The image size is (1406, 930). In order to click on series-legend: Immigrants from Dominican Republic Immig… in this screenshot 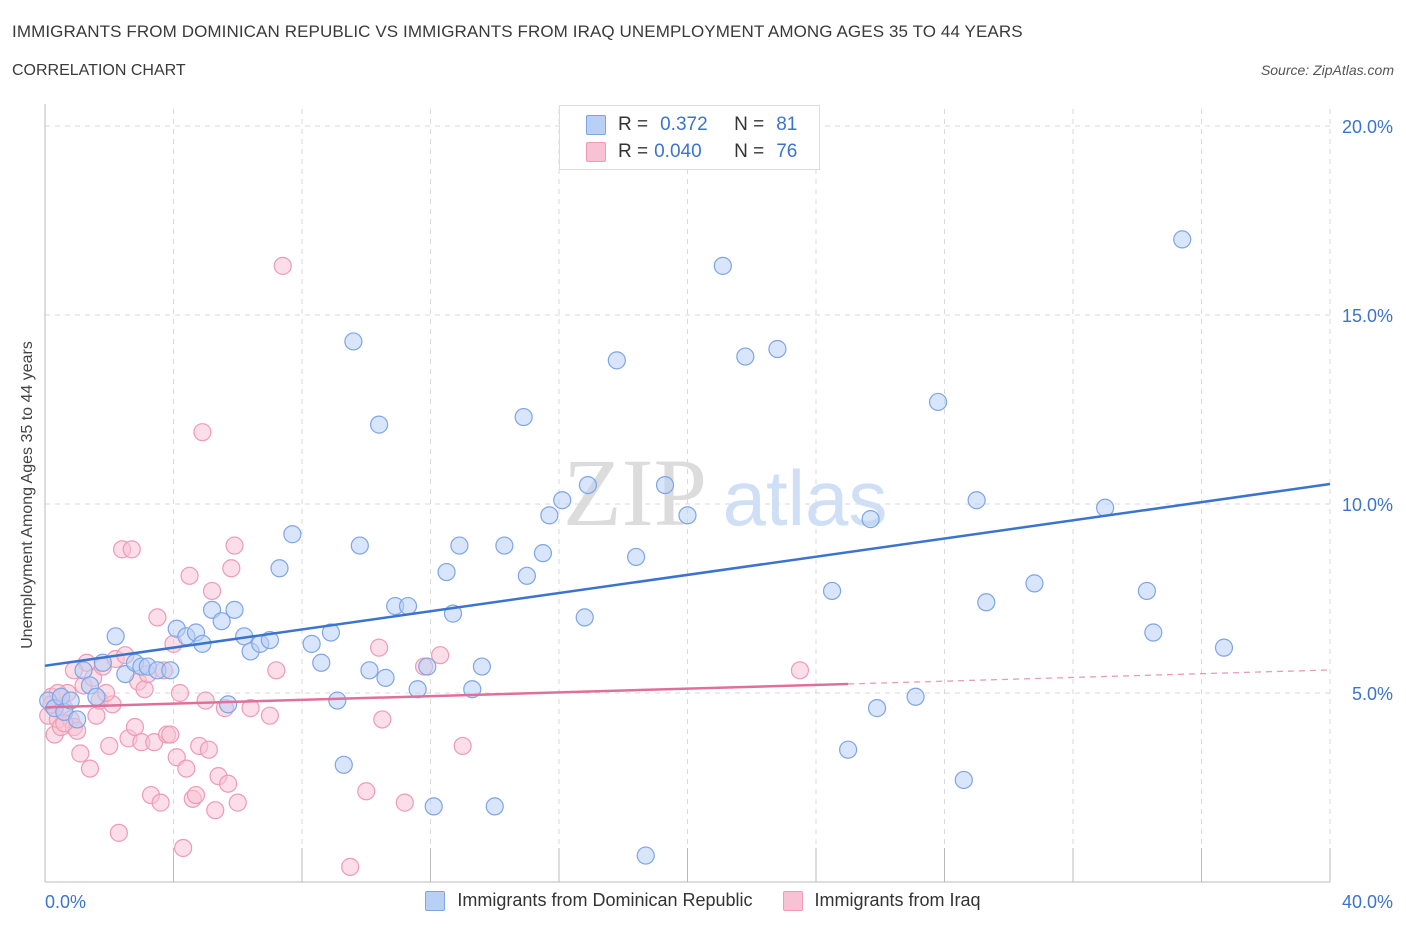, I will do `click(703, 900)`.